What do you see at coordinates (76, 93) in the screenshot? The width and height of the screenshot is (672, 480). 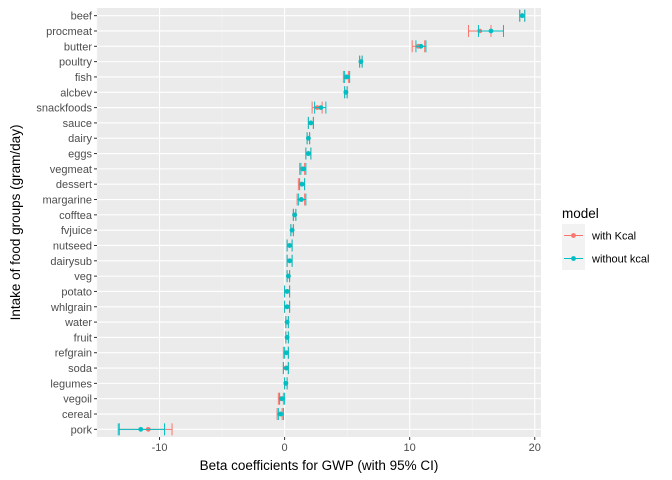 I see `y-tick-label: alcbev` at bounding box center [76, 93].